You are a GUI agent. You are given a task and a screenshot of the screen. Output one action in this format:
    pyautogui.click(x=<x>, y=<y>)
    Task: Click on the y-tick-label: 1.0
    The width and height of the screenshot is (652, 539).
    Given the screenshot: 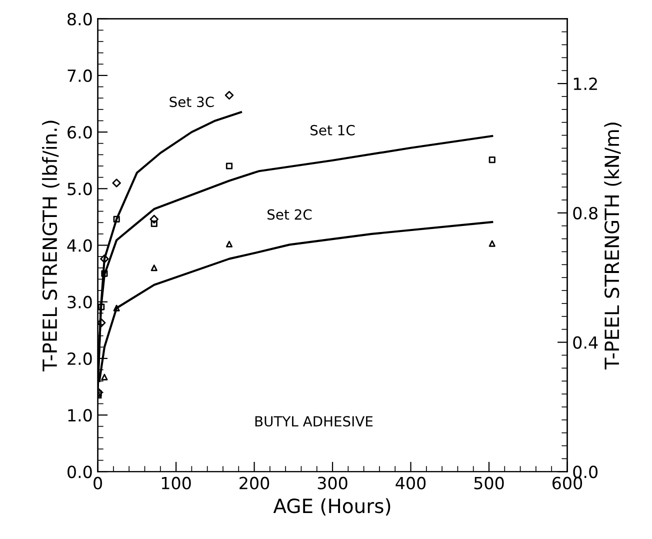 What is the action you would take?
    pyautogui.click(x=80, y=415)
    